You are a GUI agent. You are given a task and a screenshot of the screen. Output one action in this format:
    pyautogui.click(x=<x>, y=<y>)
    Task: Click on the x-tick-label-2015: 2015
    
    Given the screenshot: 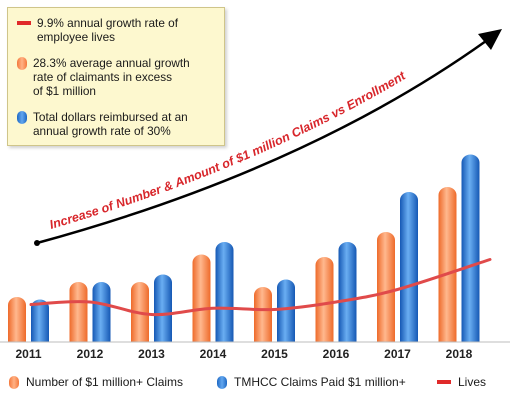 What is the action you would take?
    pyautogui.click(x=274, y=354)
    